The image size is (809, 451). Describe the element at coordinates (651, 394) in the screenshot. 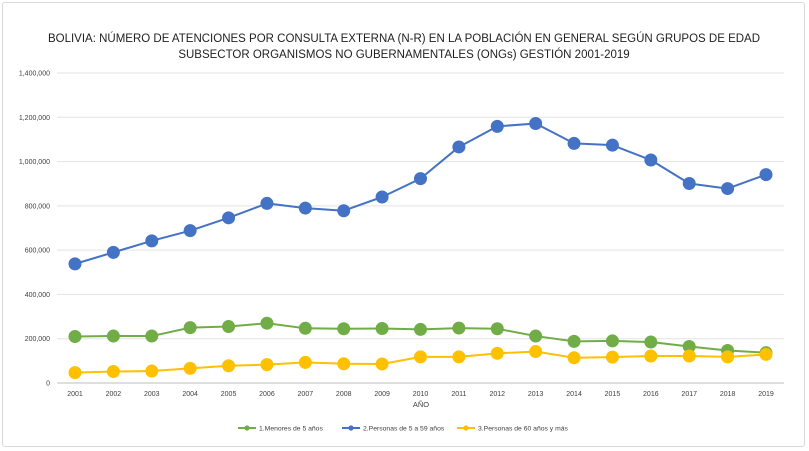

I see `x-tick-label: 2016` at that location.